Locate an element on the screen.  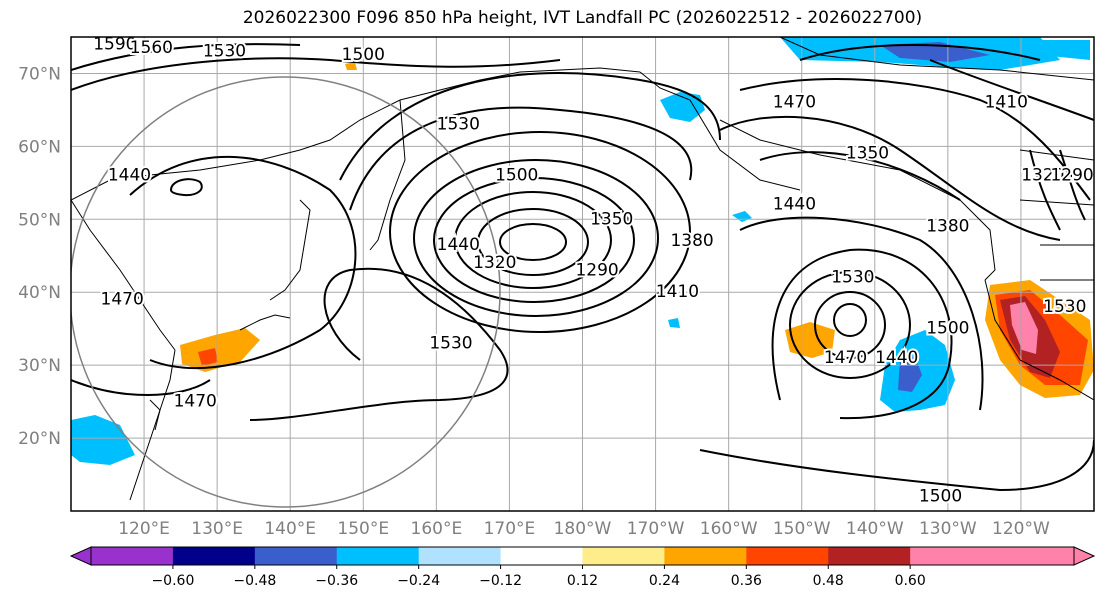
colorbar-tick-label: 0.12 is located at coordinates (582, 581).